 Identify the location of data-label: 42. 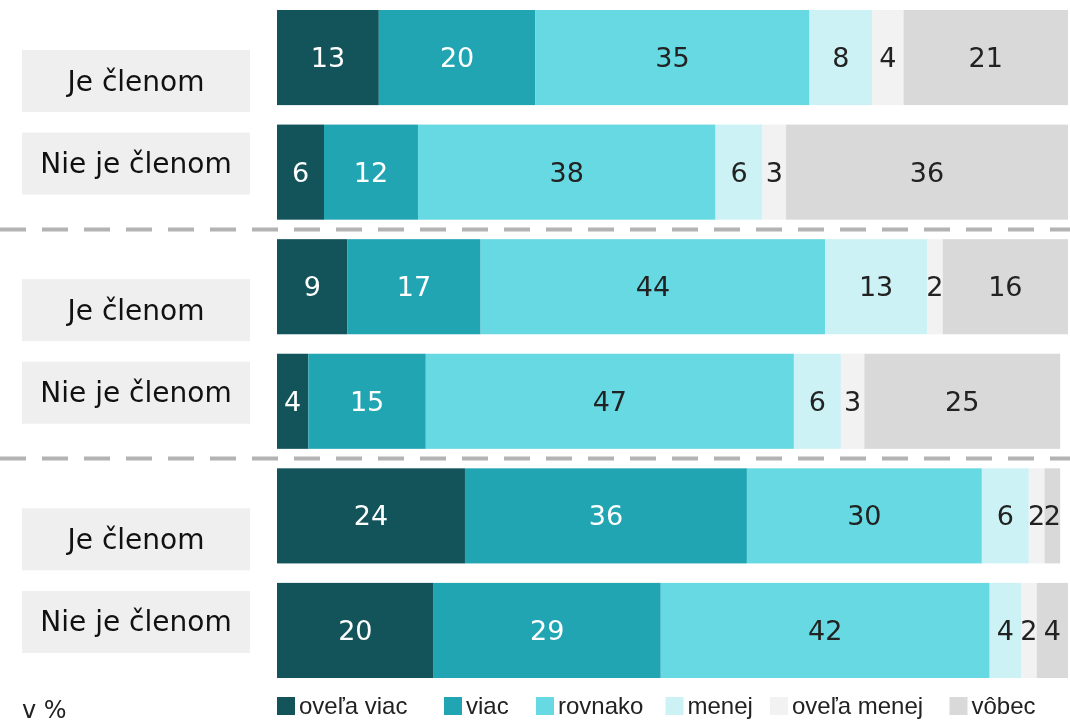
(825, 630).